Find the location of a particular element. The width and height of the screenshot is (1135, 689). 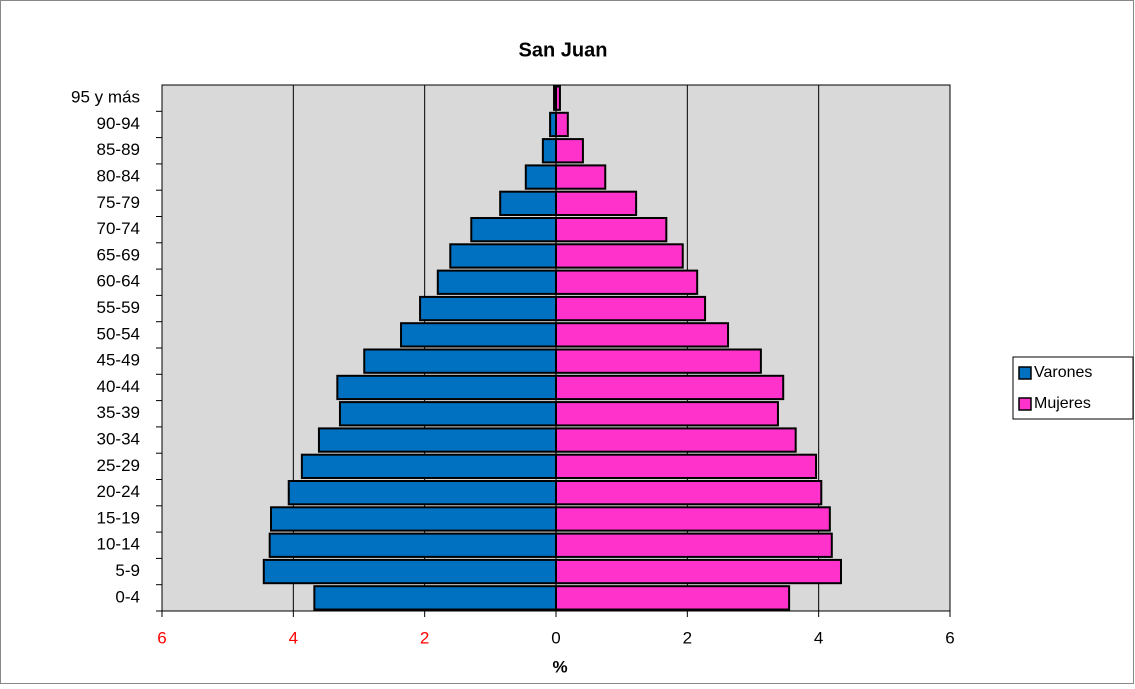

y-tick-label: 70-74 is located at coordinates (118, 228).